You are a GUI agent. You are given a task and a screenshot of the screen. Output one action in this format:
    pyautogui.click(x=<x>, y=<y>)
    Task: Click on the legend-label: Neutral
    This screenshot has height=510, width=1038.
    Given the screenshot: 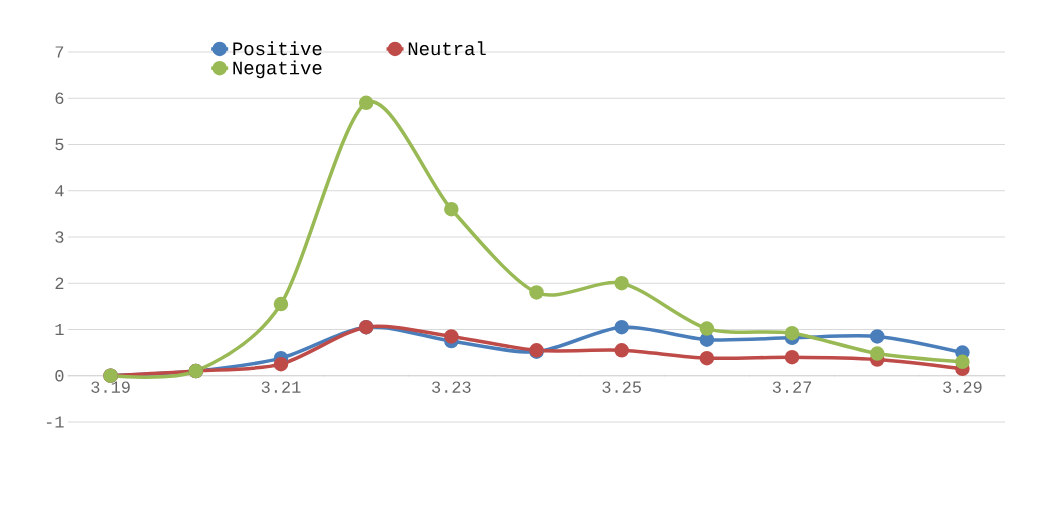 What is the action you would take?
    pyautogui.click(x=447, y=48)
    